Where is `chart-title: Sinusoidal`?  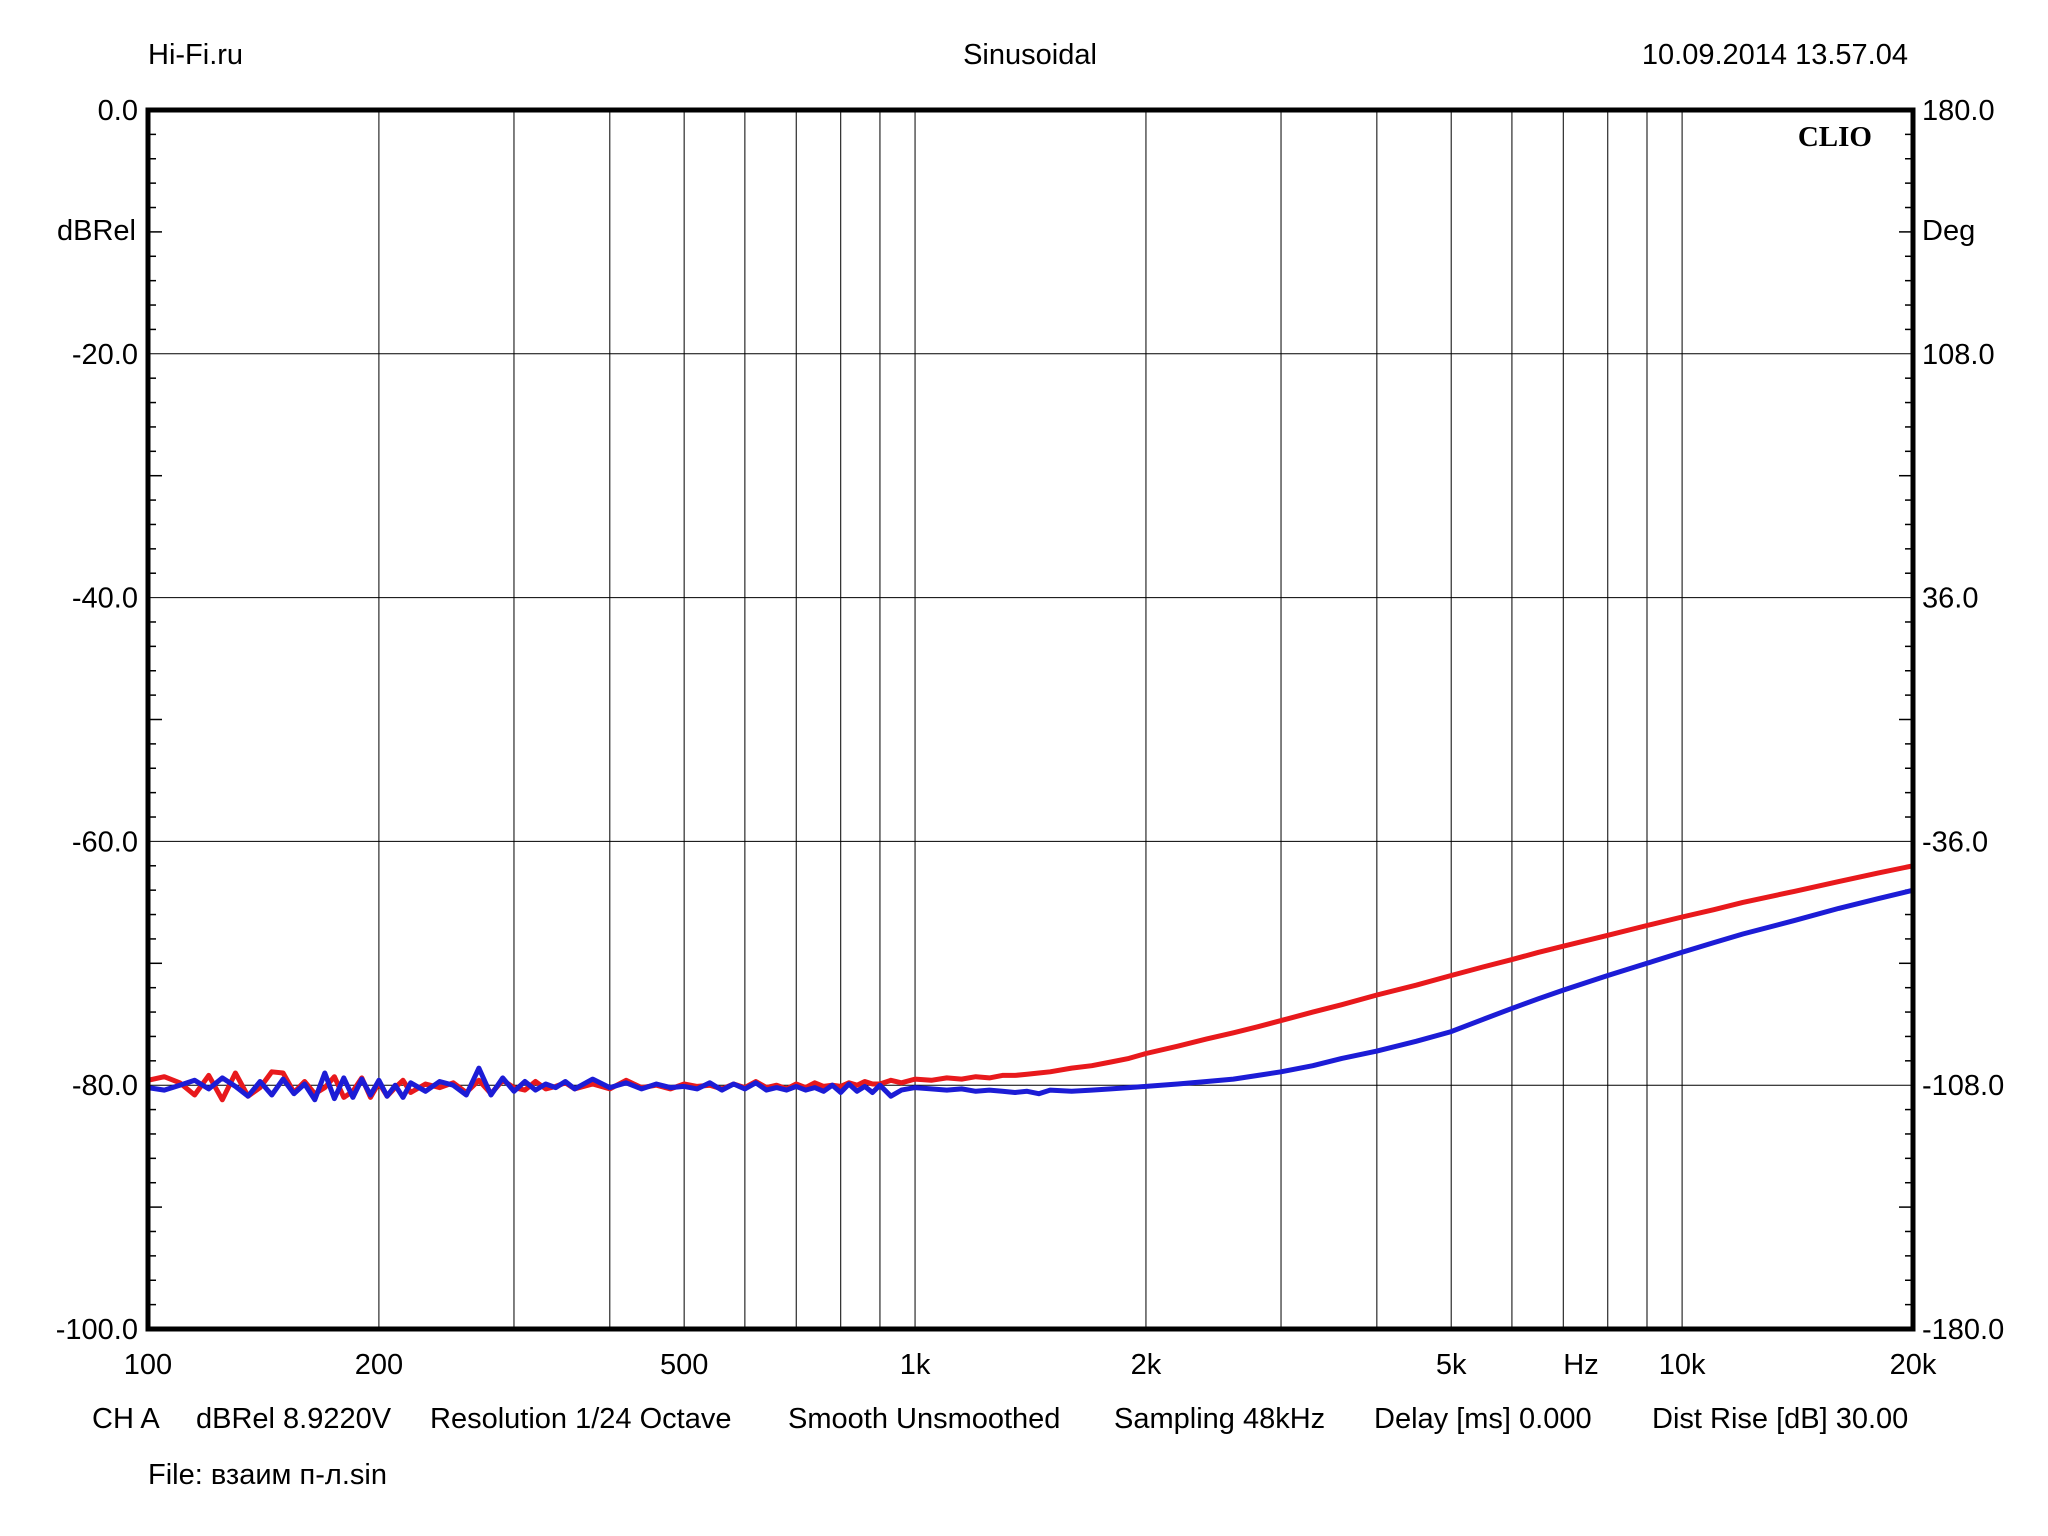
chart-title: Sinusoidal is located at coordinates (1030, 55).